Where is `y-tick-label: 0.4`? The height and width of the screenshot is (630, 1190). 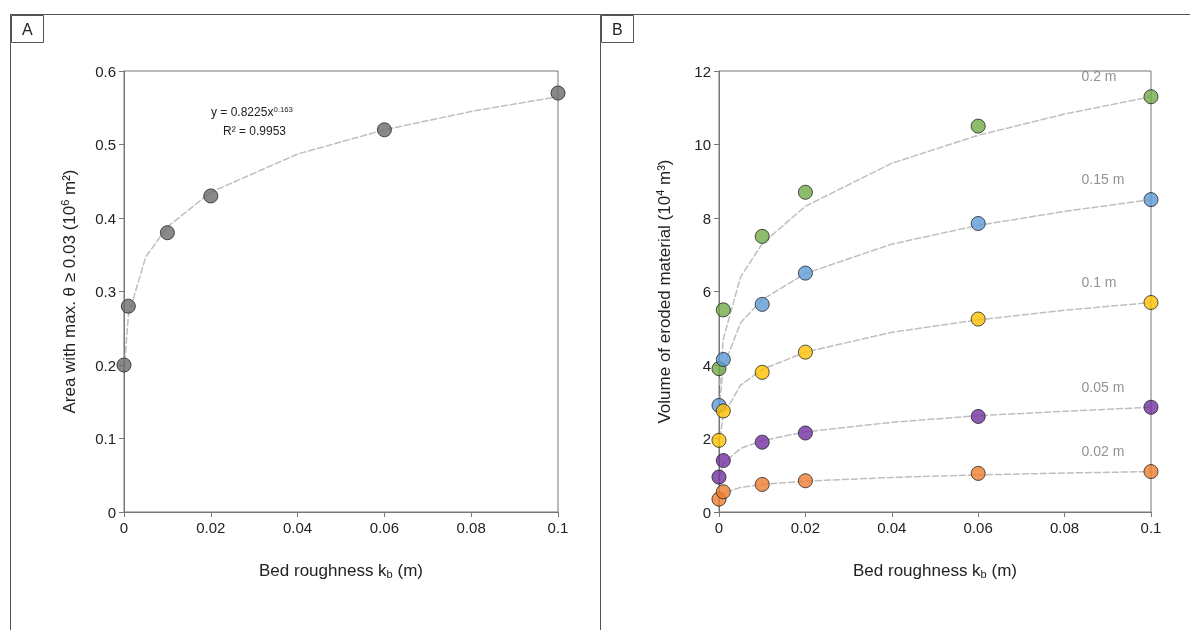 y-tick-label: 0.4 is located at coordinates (105, 218).